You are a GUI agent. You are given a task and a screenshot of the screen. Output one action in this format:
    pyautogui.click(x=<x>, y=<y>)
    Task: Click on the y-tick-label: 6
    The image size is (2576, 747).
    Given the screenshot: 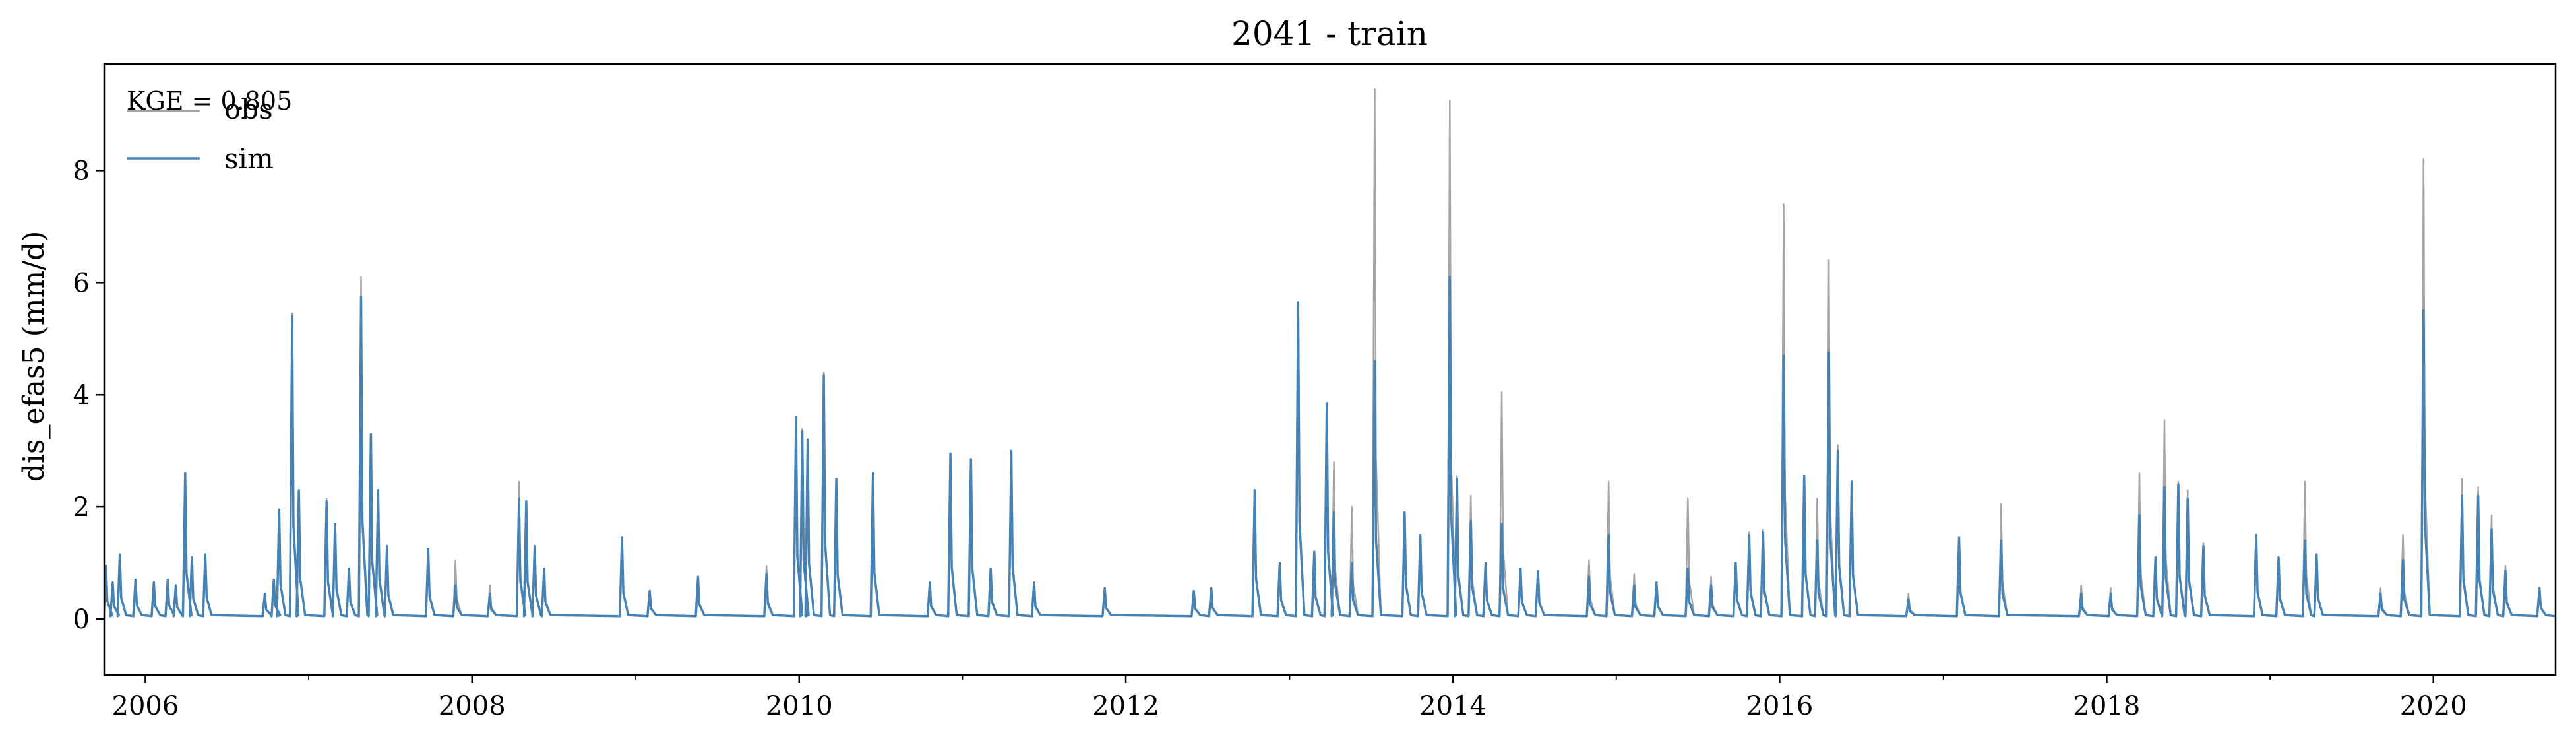 What is the action you would take?
    pyautogui.click(x=81, y=283)
    